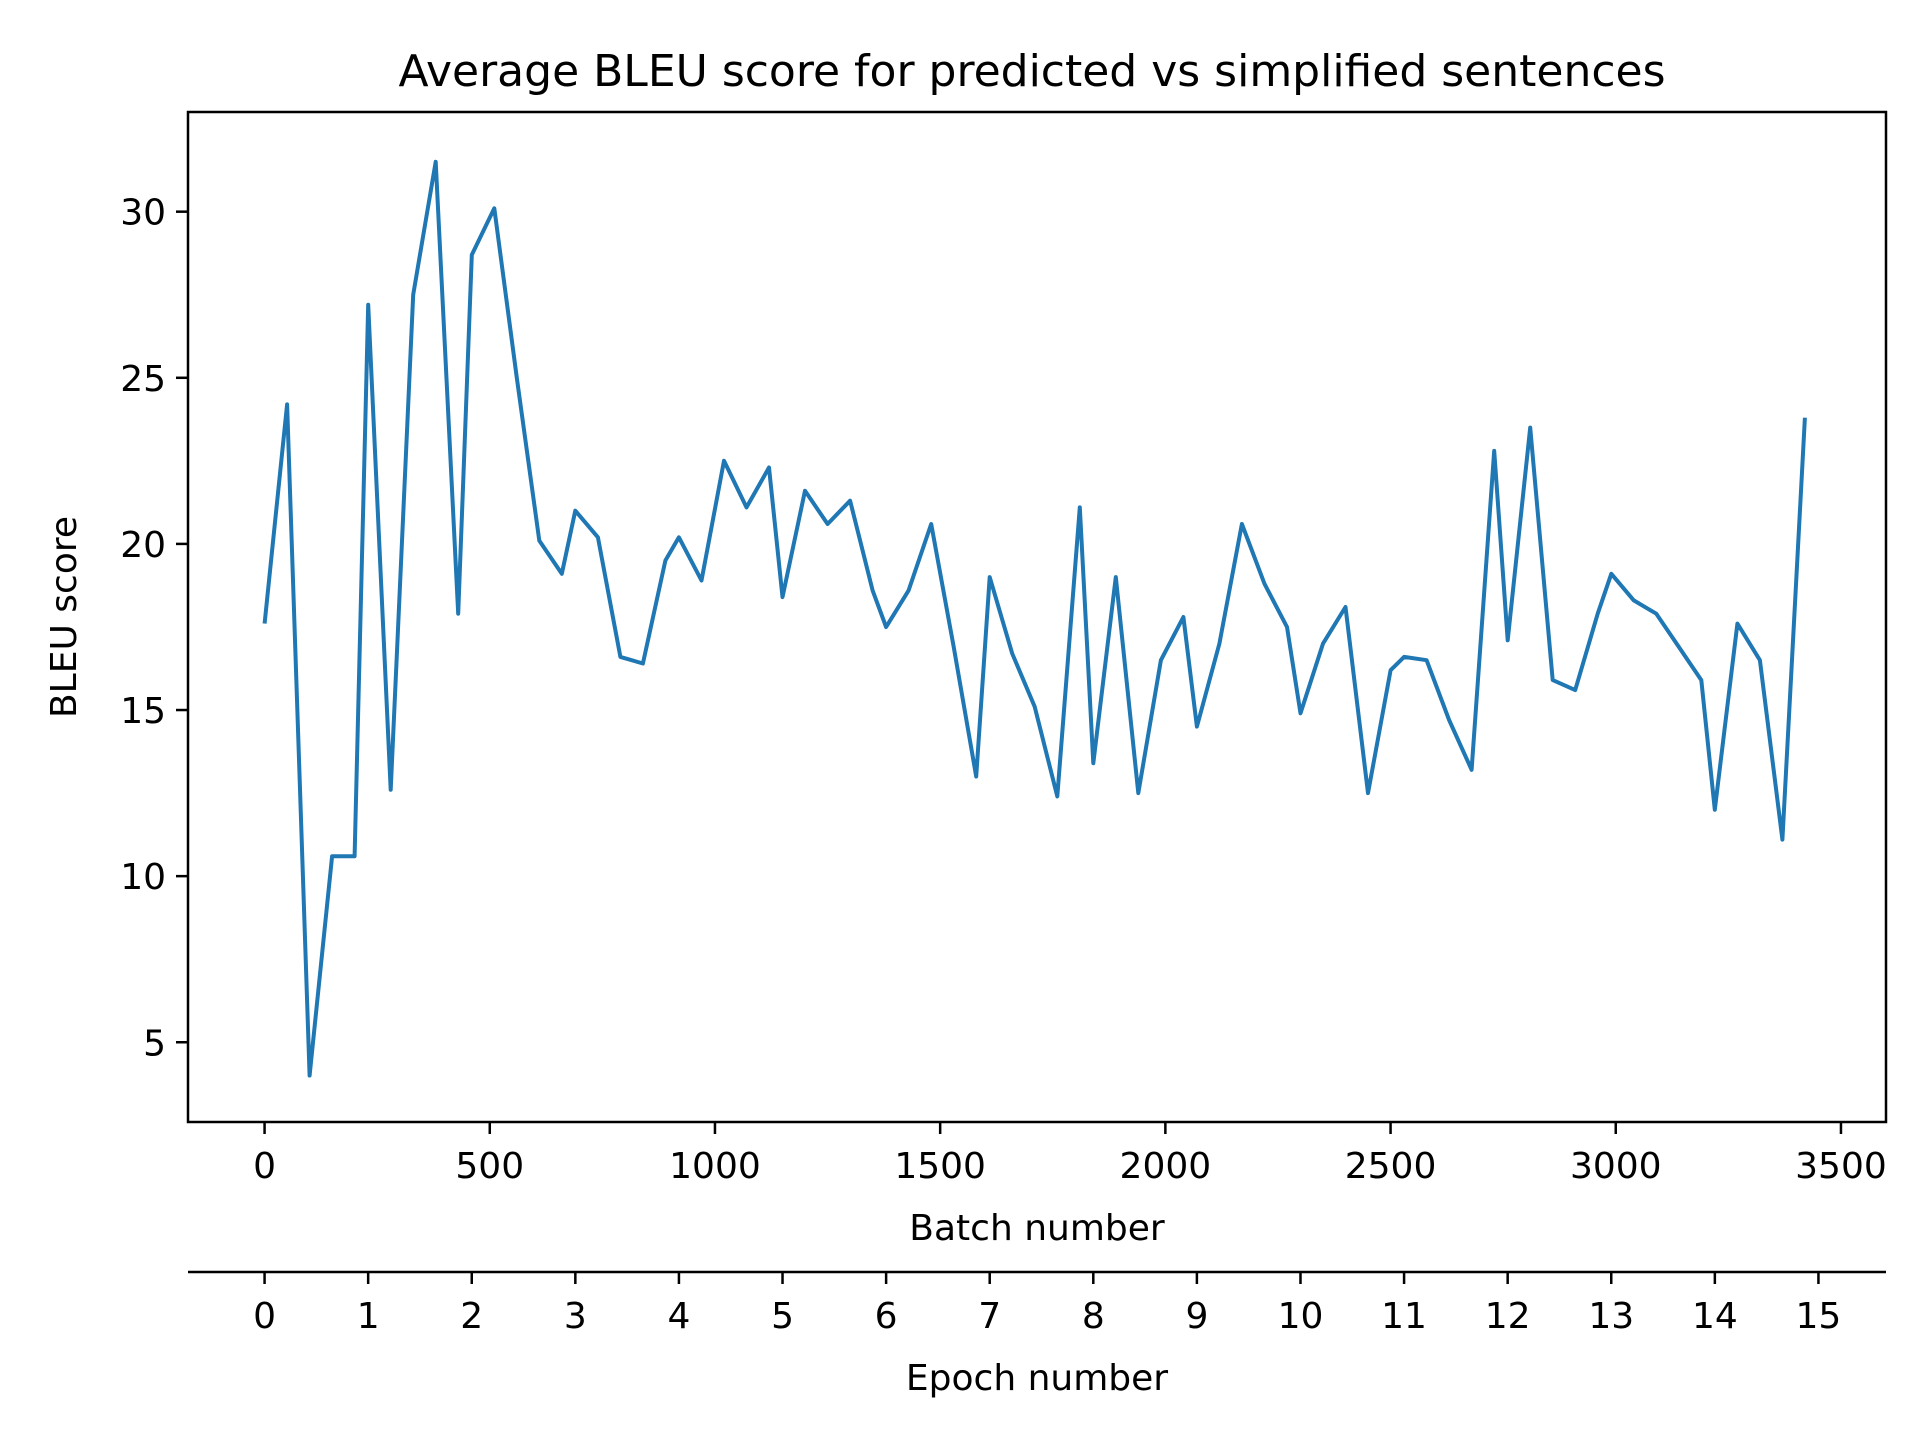 The image size is (1920, 1440). I want to click on x-axis-label: Batch number, so click(1037, 1228).